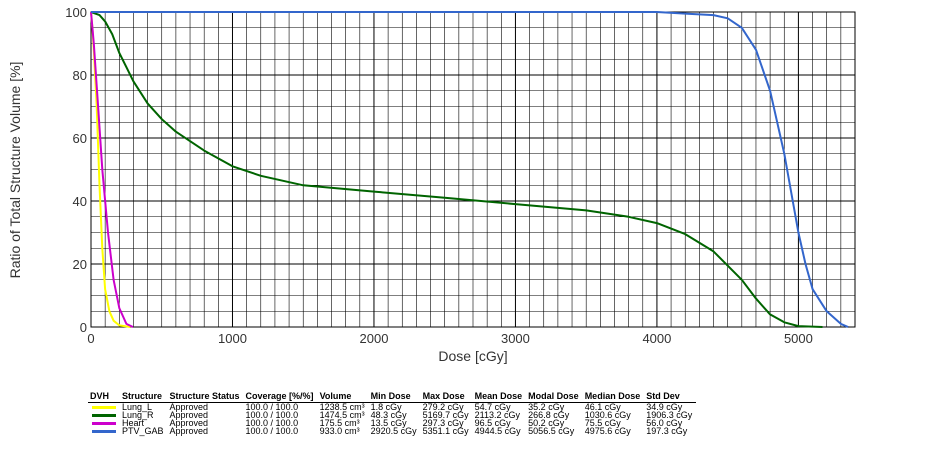 This screenshot has width=948, height=453. Describe the element at coordinates (492, 423) in the screenshot. I see `table-cell: 96.5 cGy` at that location.